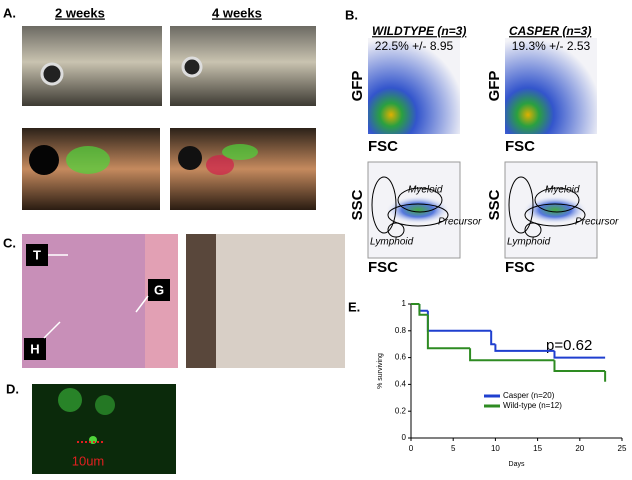 The image size is (632, 480). Describe the element at coordinates (532, 405) in the screenshot. I see `legend-label: Wild-type (n=12)` at that location.